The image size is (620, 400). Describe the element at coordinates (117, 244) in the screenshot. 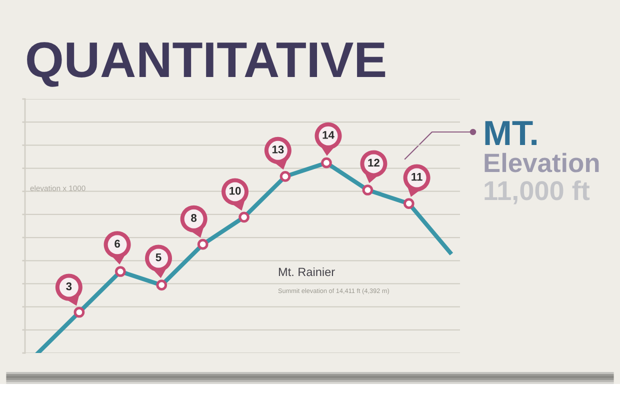

I see `data-label: 6` at that location.